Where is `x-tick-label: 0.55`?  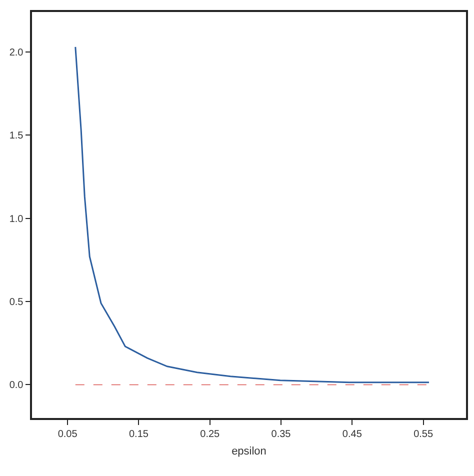 x-tick-label: 0.55 is located at coordinates (424, 434).